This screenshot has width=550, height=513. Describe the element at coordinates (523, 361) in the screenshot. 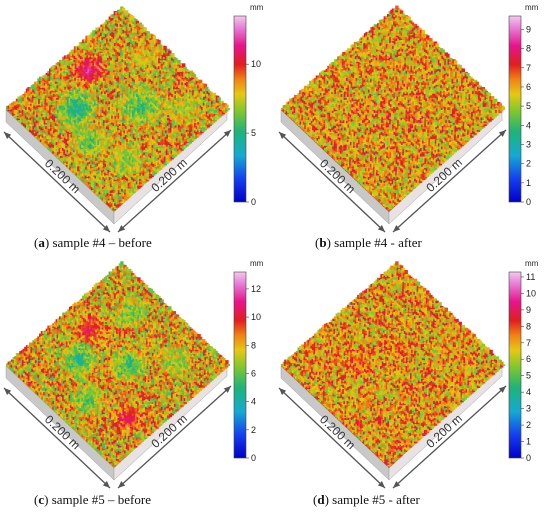

I see `colorbar: mm 0 1 2 3 4 5 6 7 8 9 10 11` at that location.